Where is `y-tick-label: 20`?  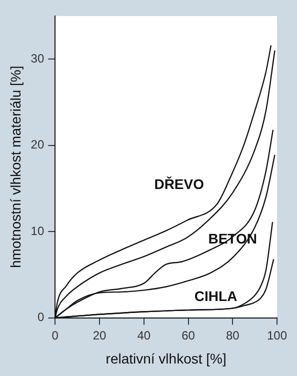
y-tick-label: 20 is located at coordinates (37, 145).